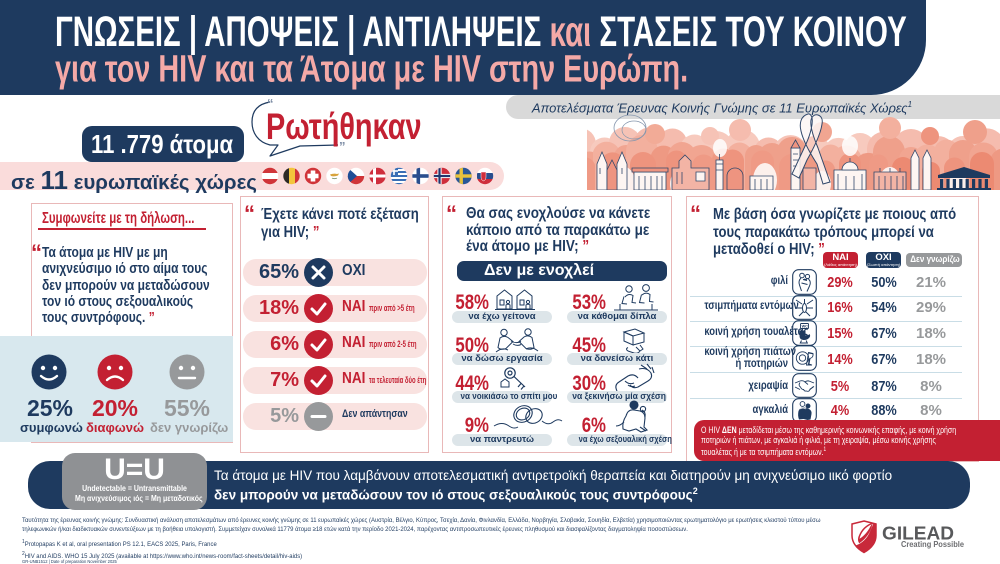 Image resolution: width=1000 pixels, height=564 pixels. What do you see at coordinates (933, 544) in the screenshot?
I see `svg-text: Creating Possible` at bounding box center [933, 544].